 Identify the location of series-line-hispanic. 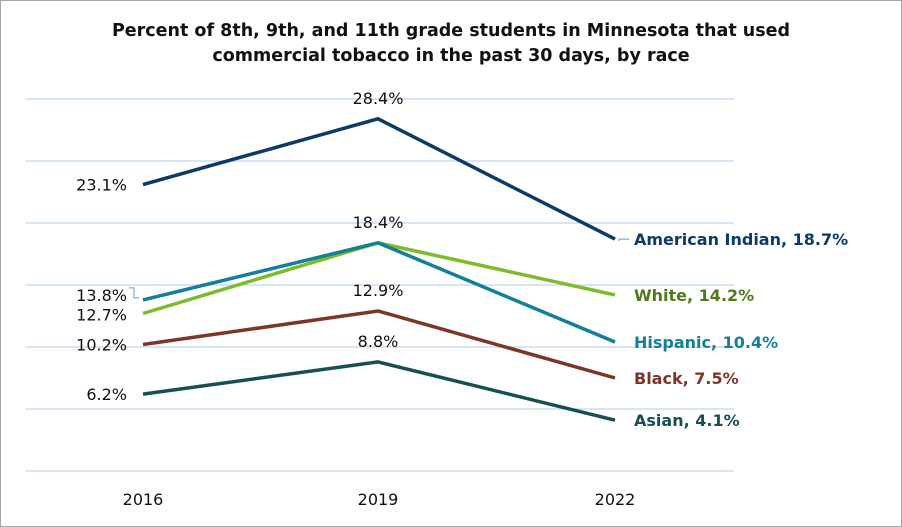
(379, 292).